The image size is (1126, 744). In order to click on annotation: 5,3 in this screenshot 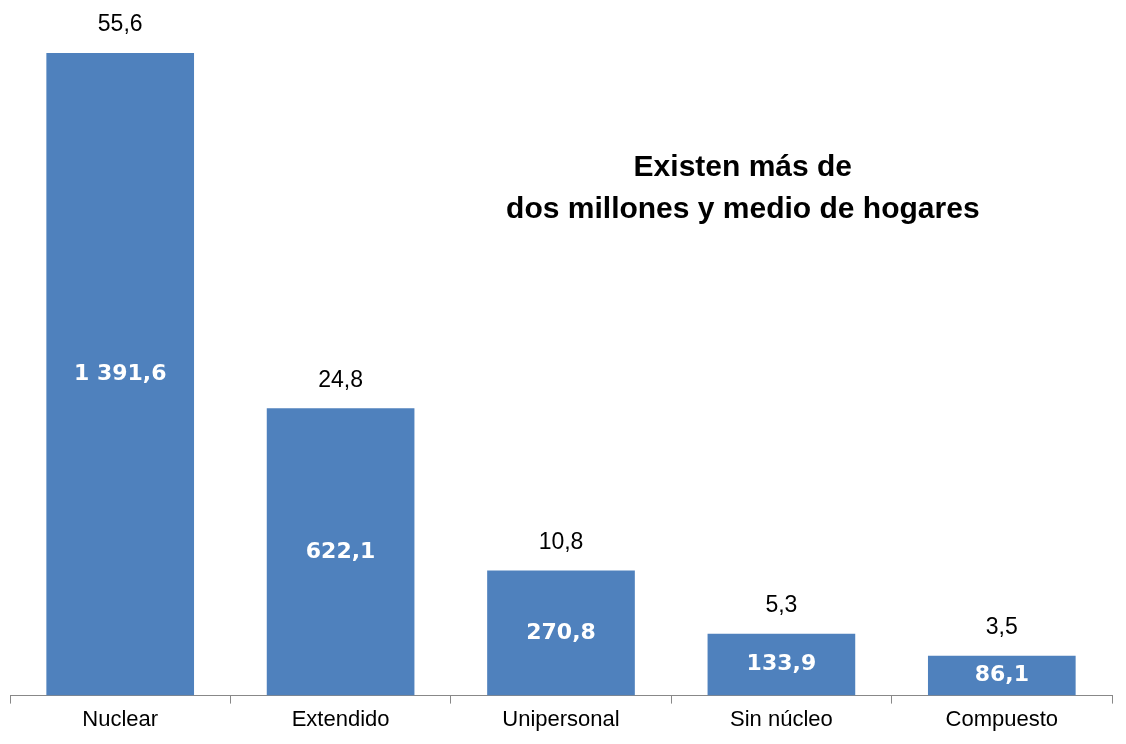, I will do `click(781, 604)`.